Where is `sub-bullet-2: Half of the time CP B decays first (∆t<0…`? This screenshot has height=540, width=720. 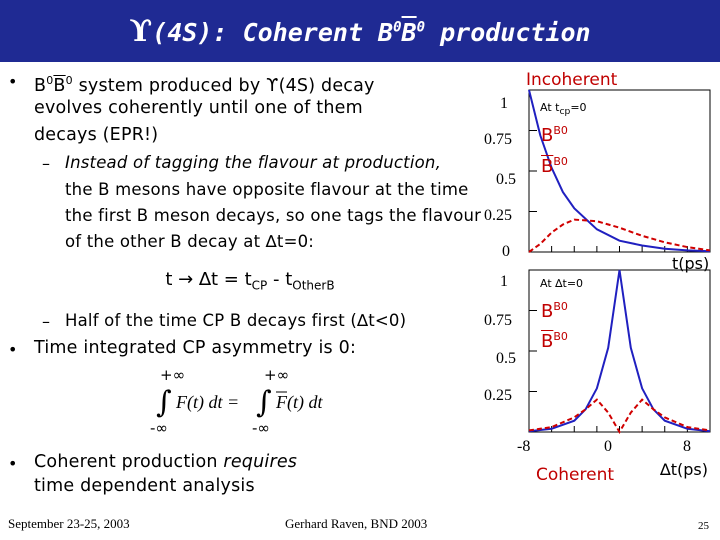 sub-bullet-2: Half of the time CP B decays first (∆t<0… is located at coordinates (236, 320).